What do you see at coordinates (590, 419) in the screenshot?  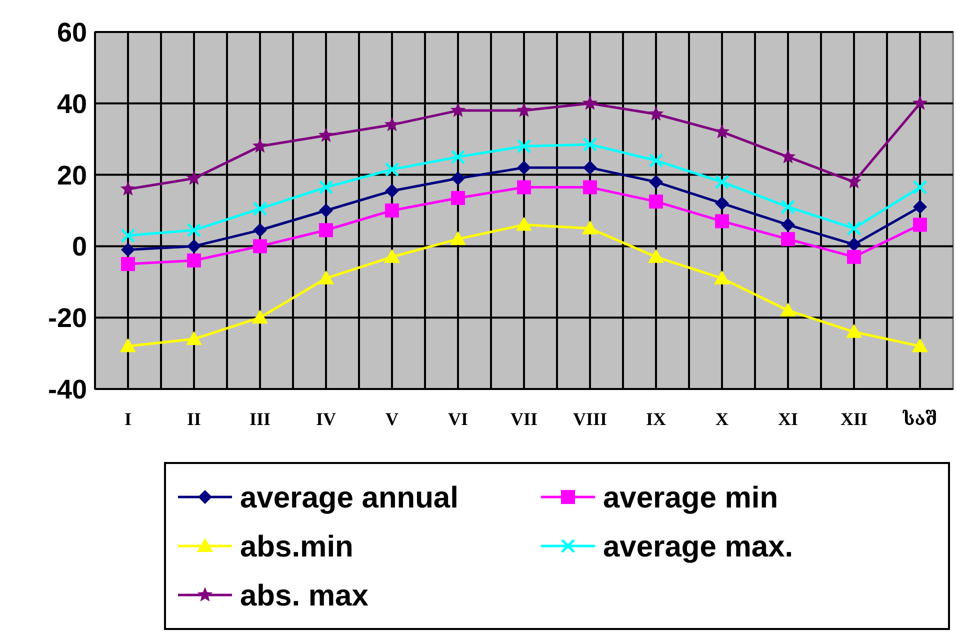 I see `x-tick-label: VIII` at bounding box center [590, 419].